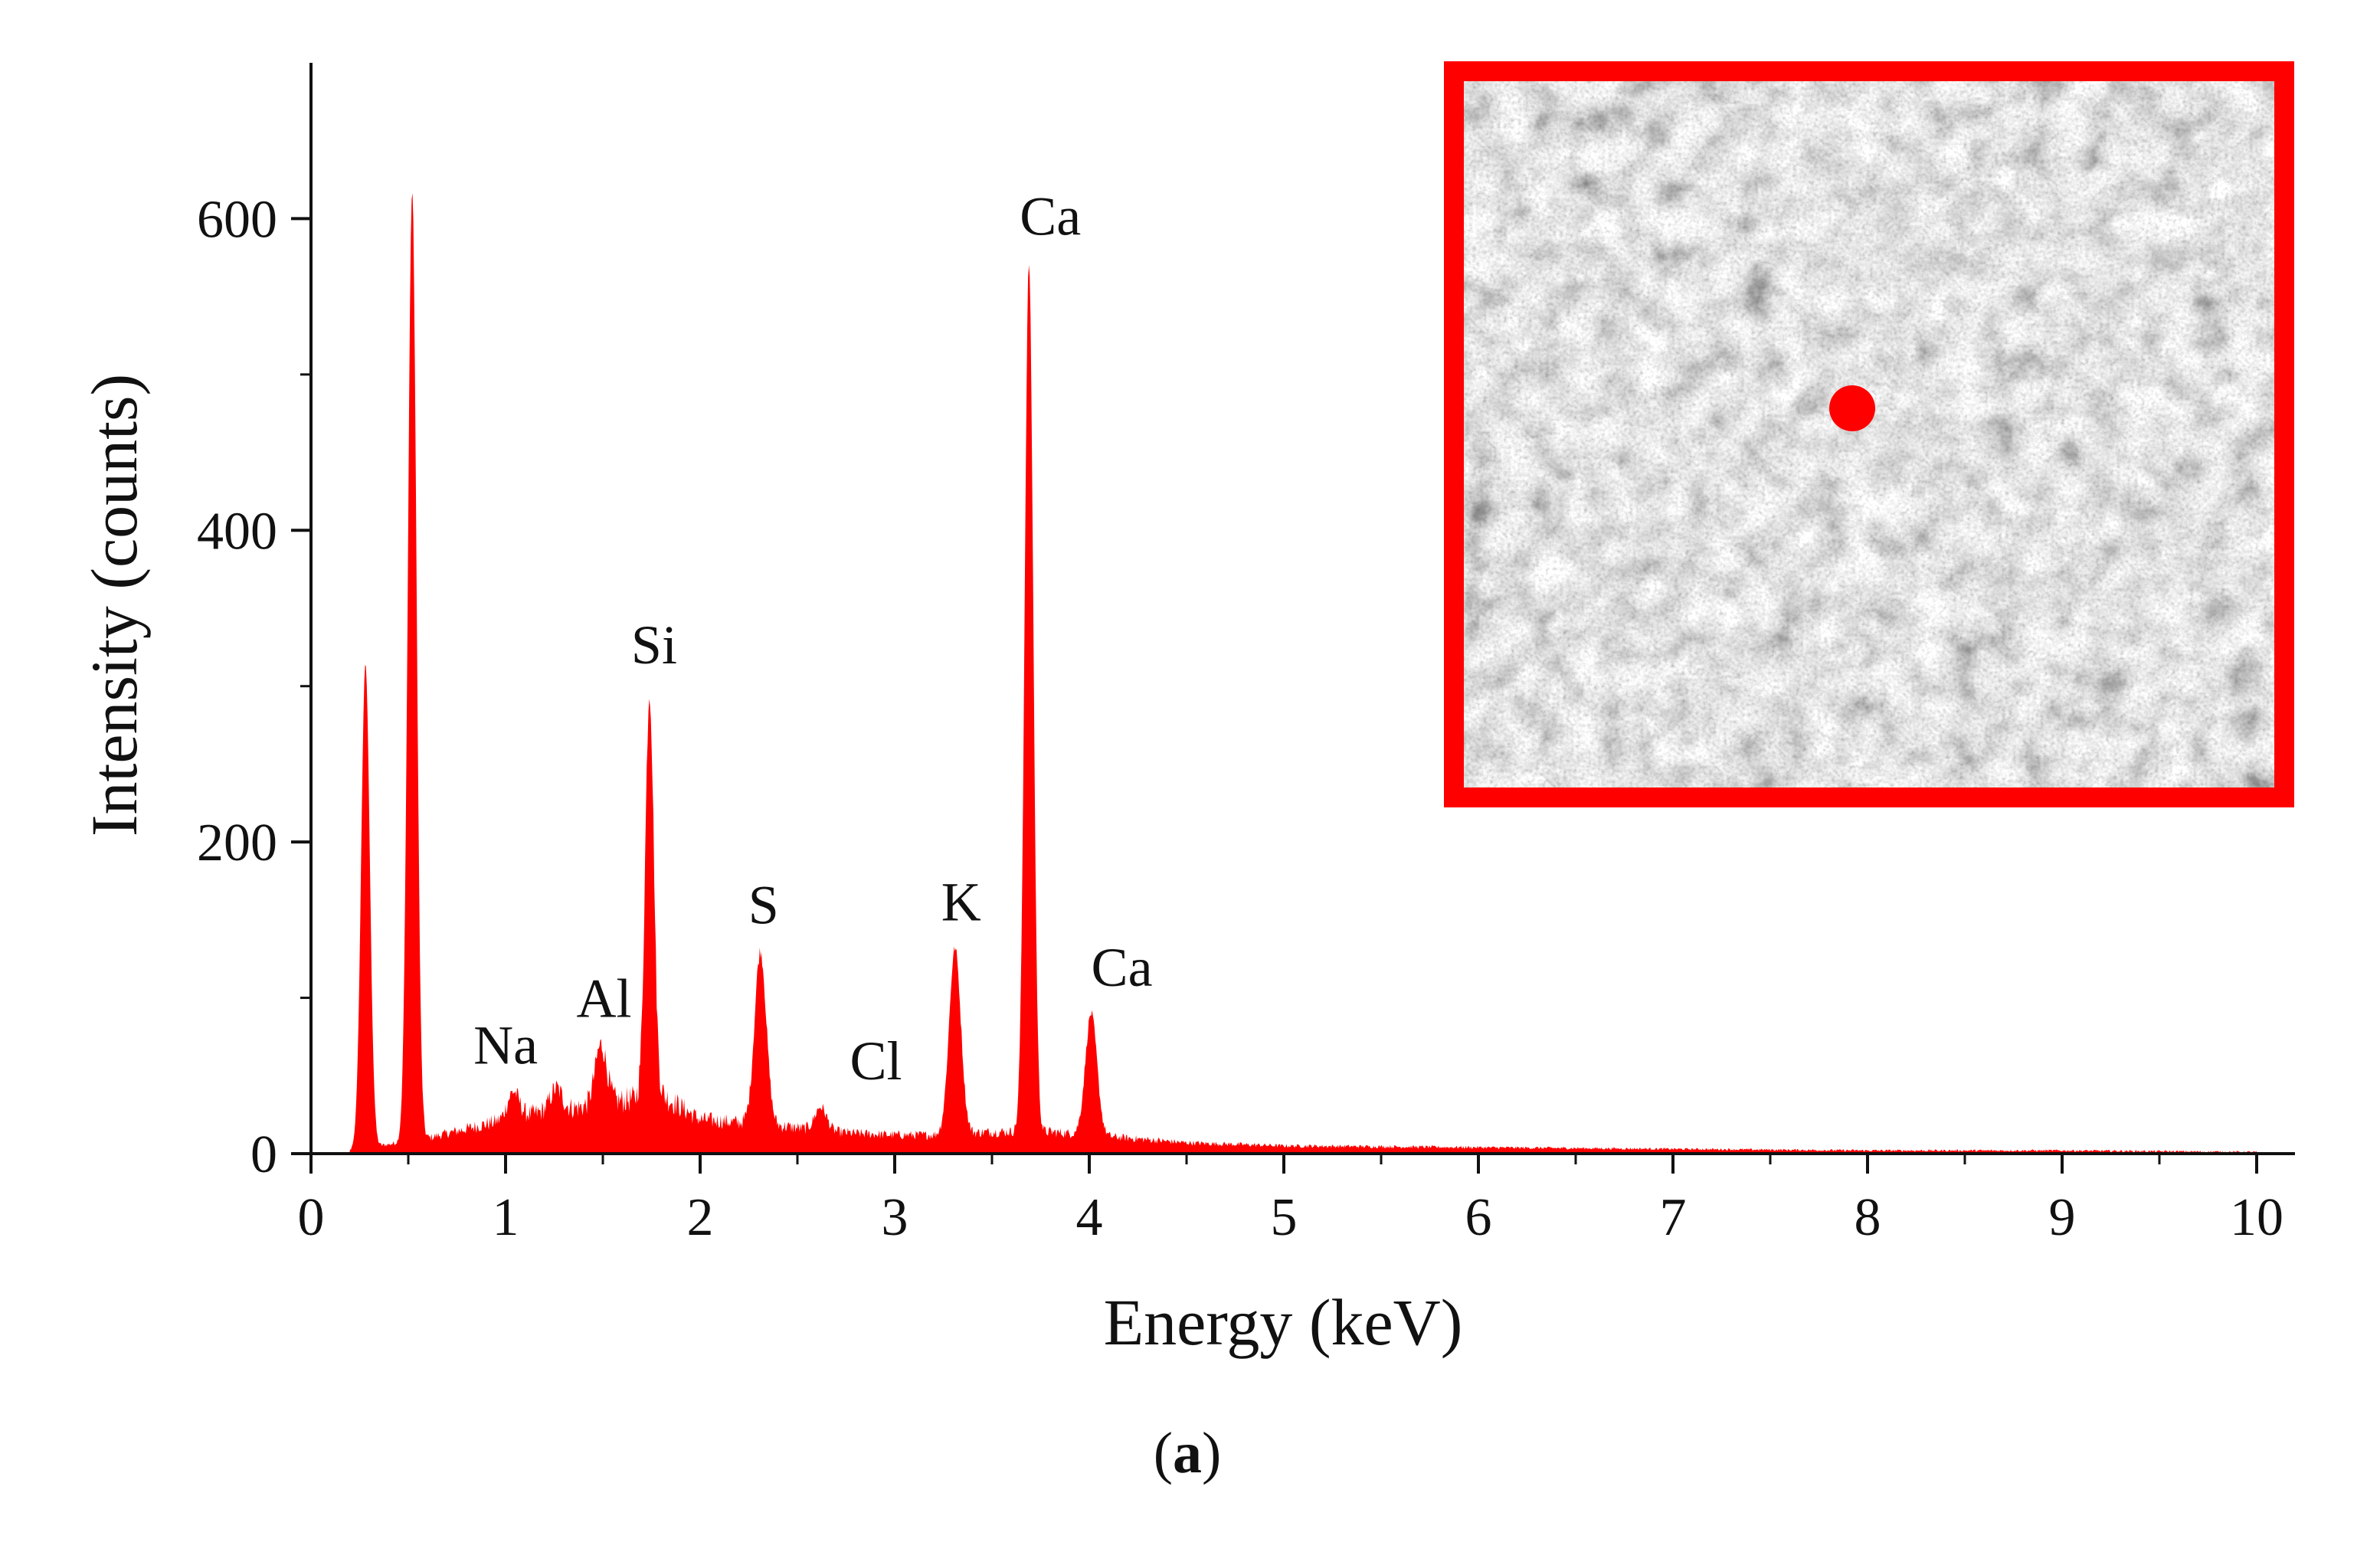 This screenshot has height=1552, width=2380. What do you see at coordinates (654, 645) in the screenshot?
I see `peak-label-si: Si` at bounding box center [654, 645].